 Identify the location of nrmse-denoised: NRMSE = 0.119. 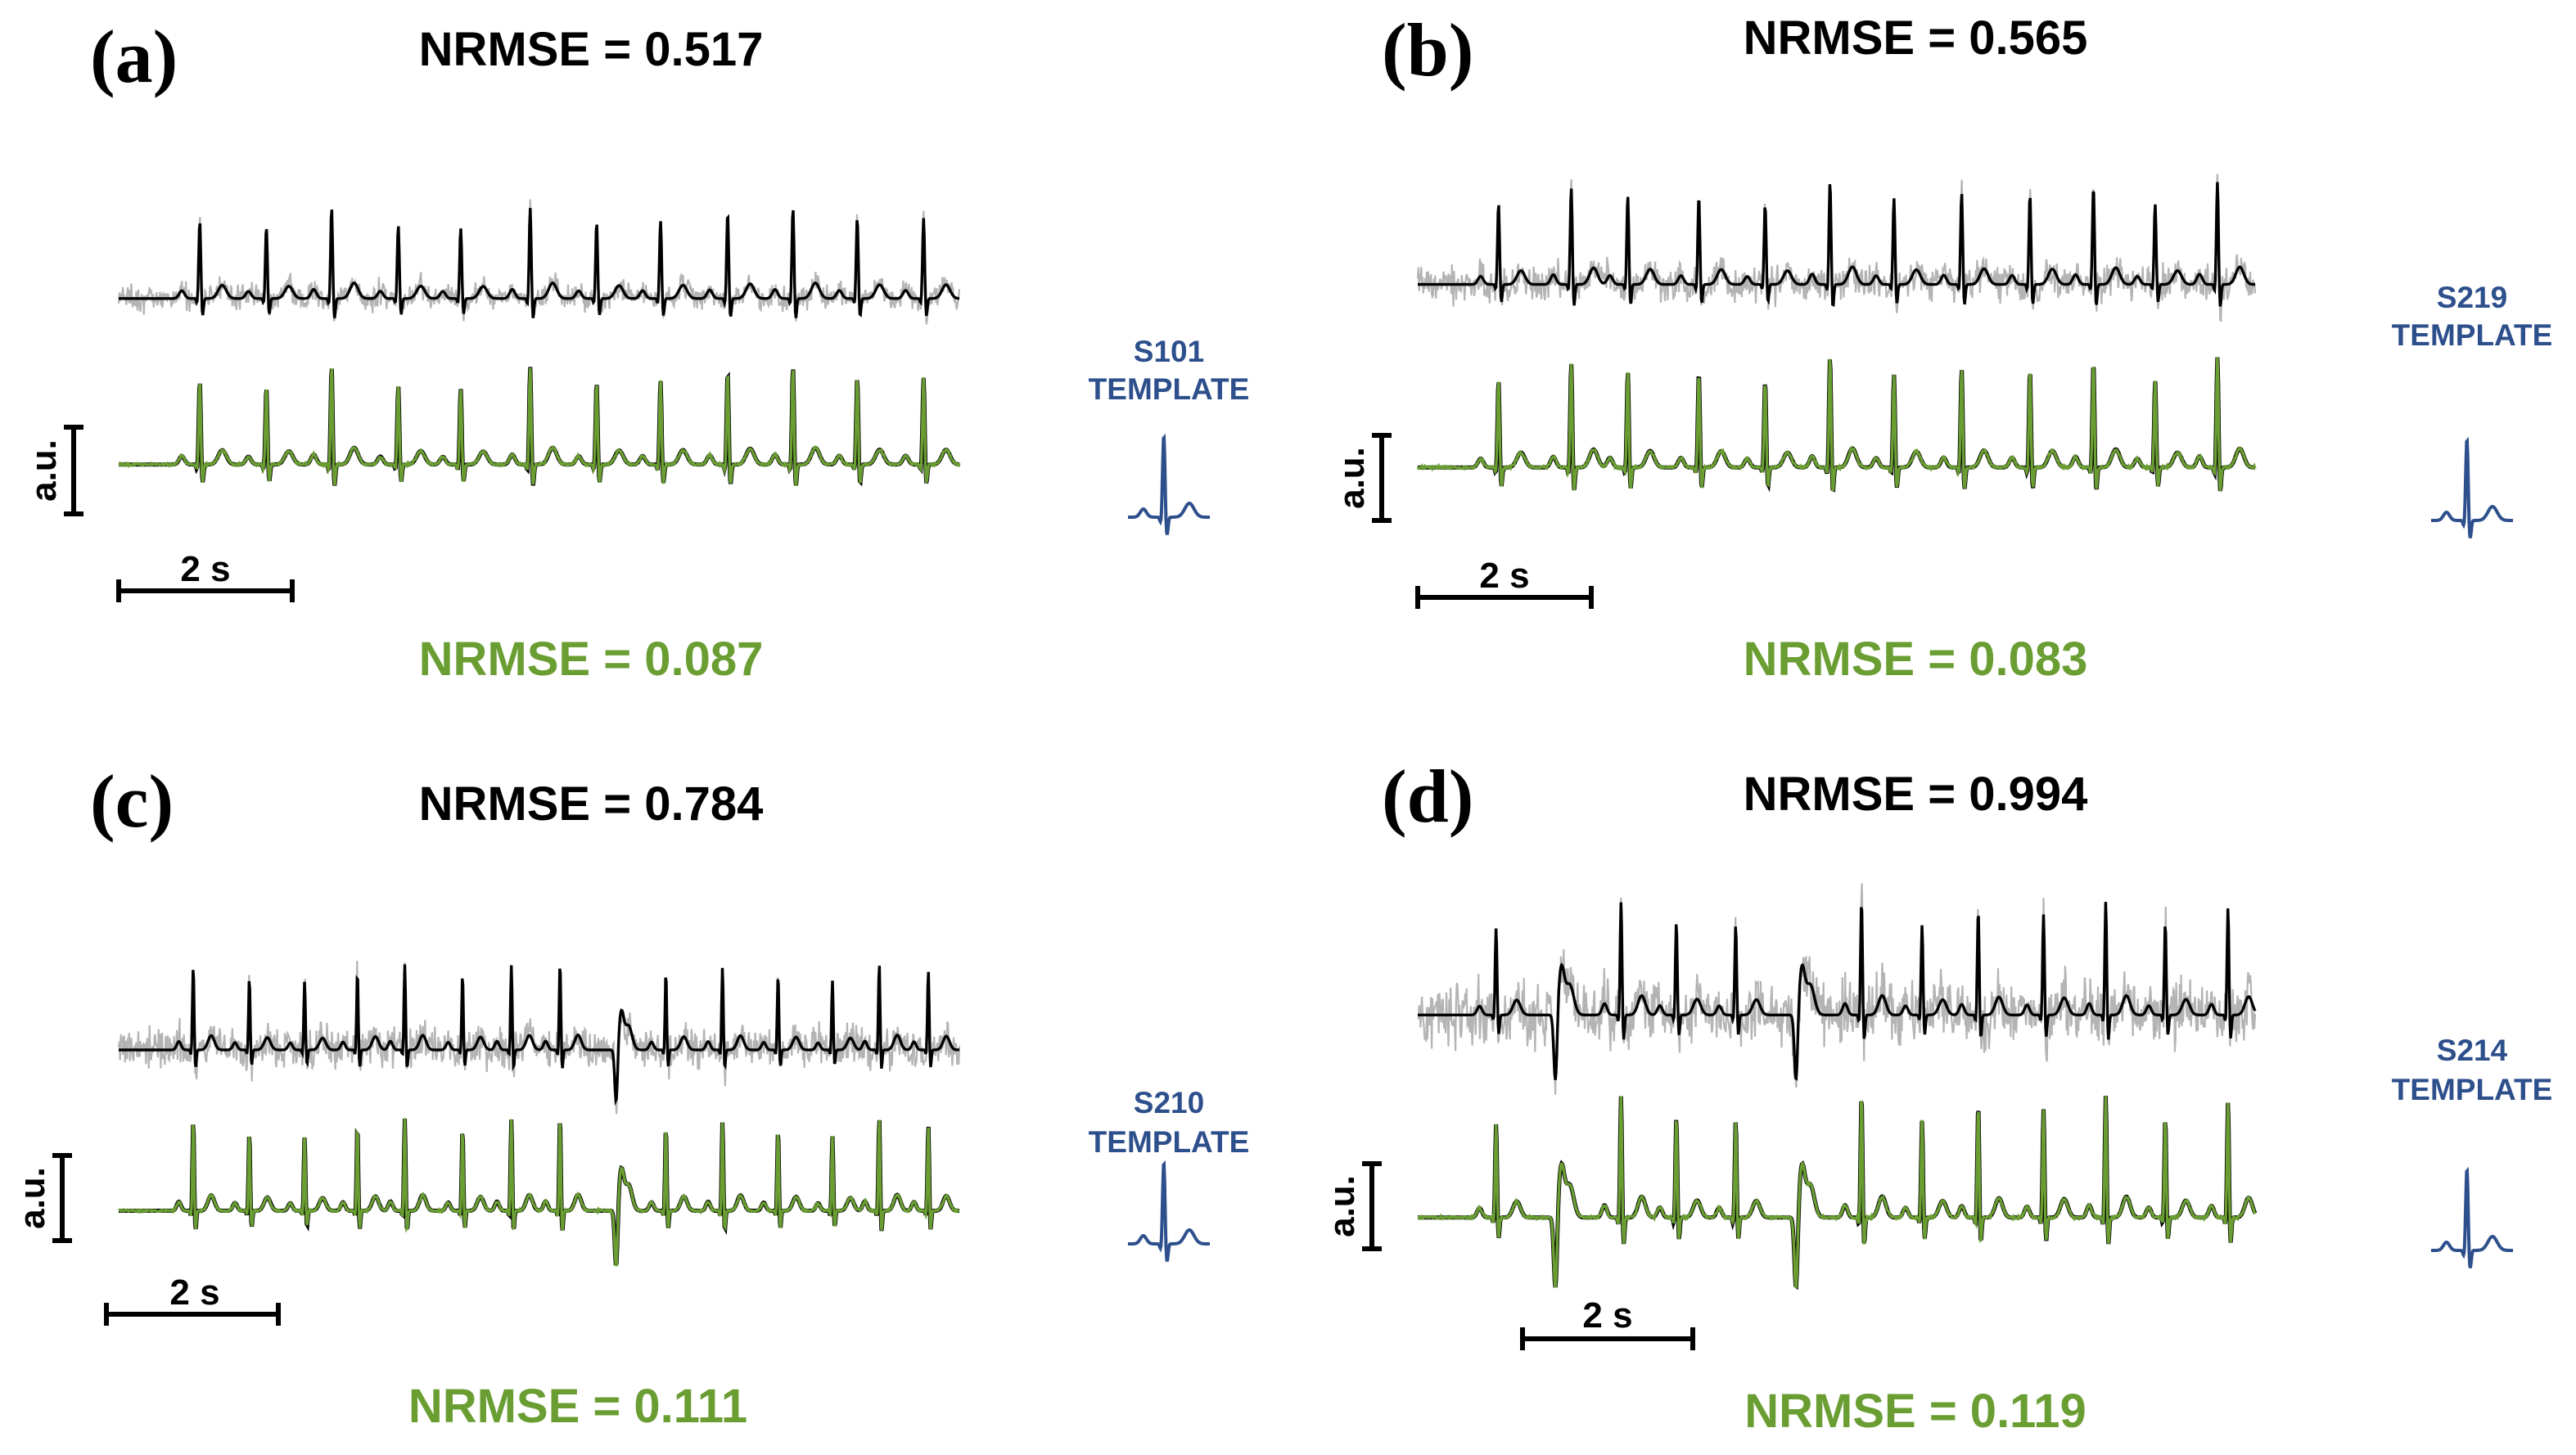
(1915, 1412).